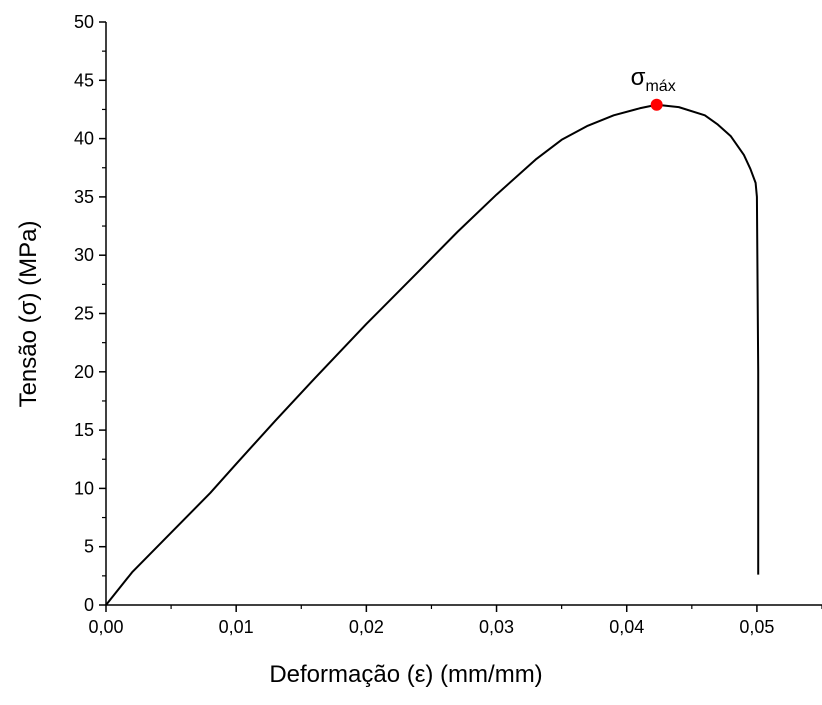  What do you see at coordinates (84, 314) in the screenshot?
I see `y-tick-label: 25` at bounding box center [84, 314].